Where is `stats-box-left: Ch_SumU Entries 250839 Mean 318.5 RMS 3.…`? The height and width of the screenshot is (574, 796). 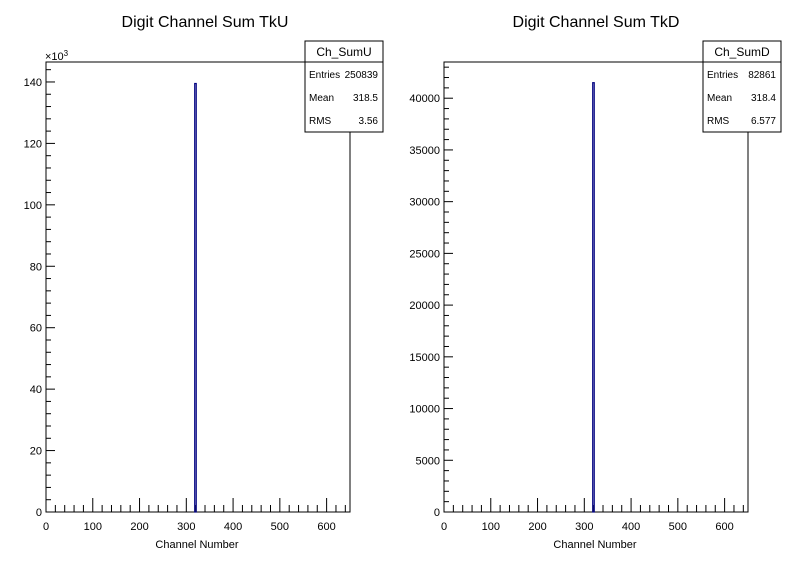 stats-box-left: Ch_SumU Entries 250839 Mean 318.5 RMS 3.… is located at coordinates (344, 86).